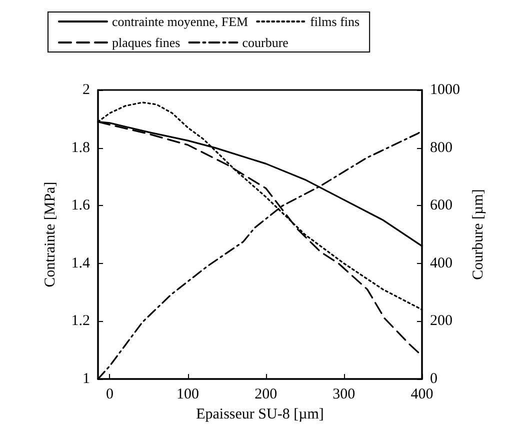 The width and height of the screenshot is (530, 447). I want to click on x-tick-label: 400, so click(422, 394).